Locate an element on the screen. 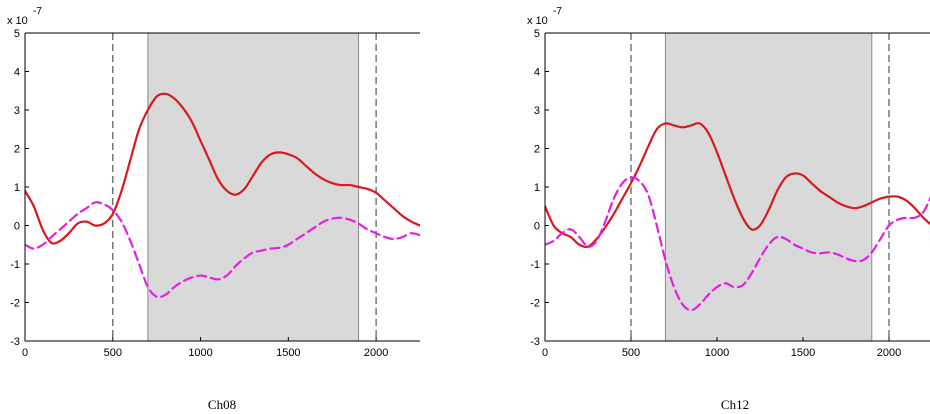 Image resolution: width=930 pixels, height=414 pixels. chart-caption: Ch12 is located at coordinates (735, 404).